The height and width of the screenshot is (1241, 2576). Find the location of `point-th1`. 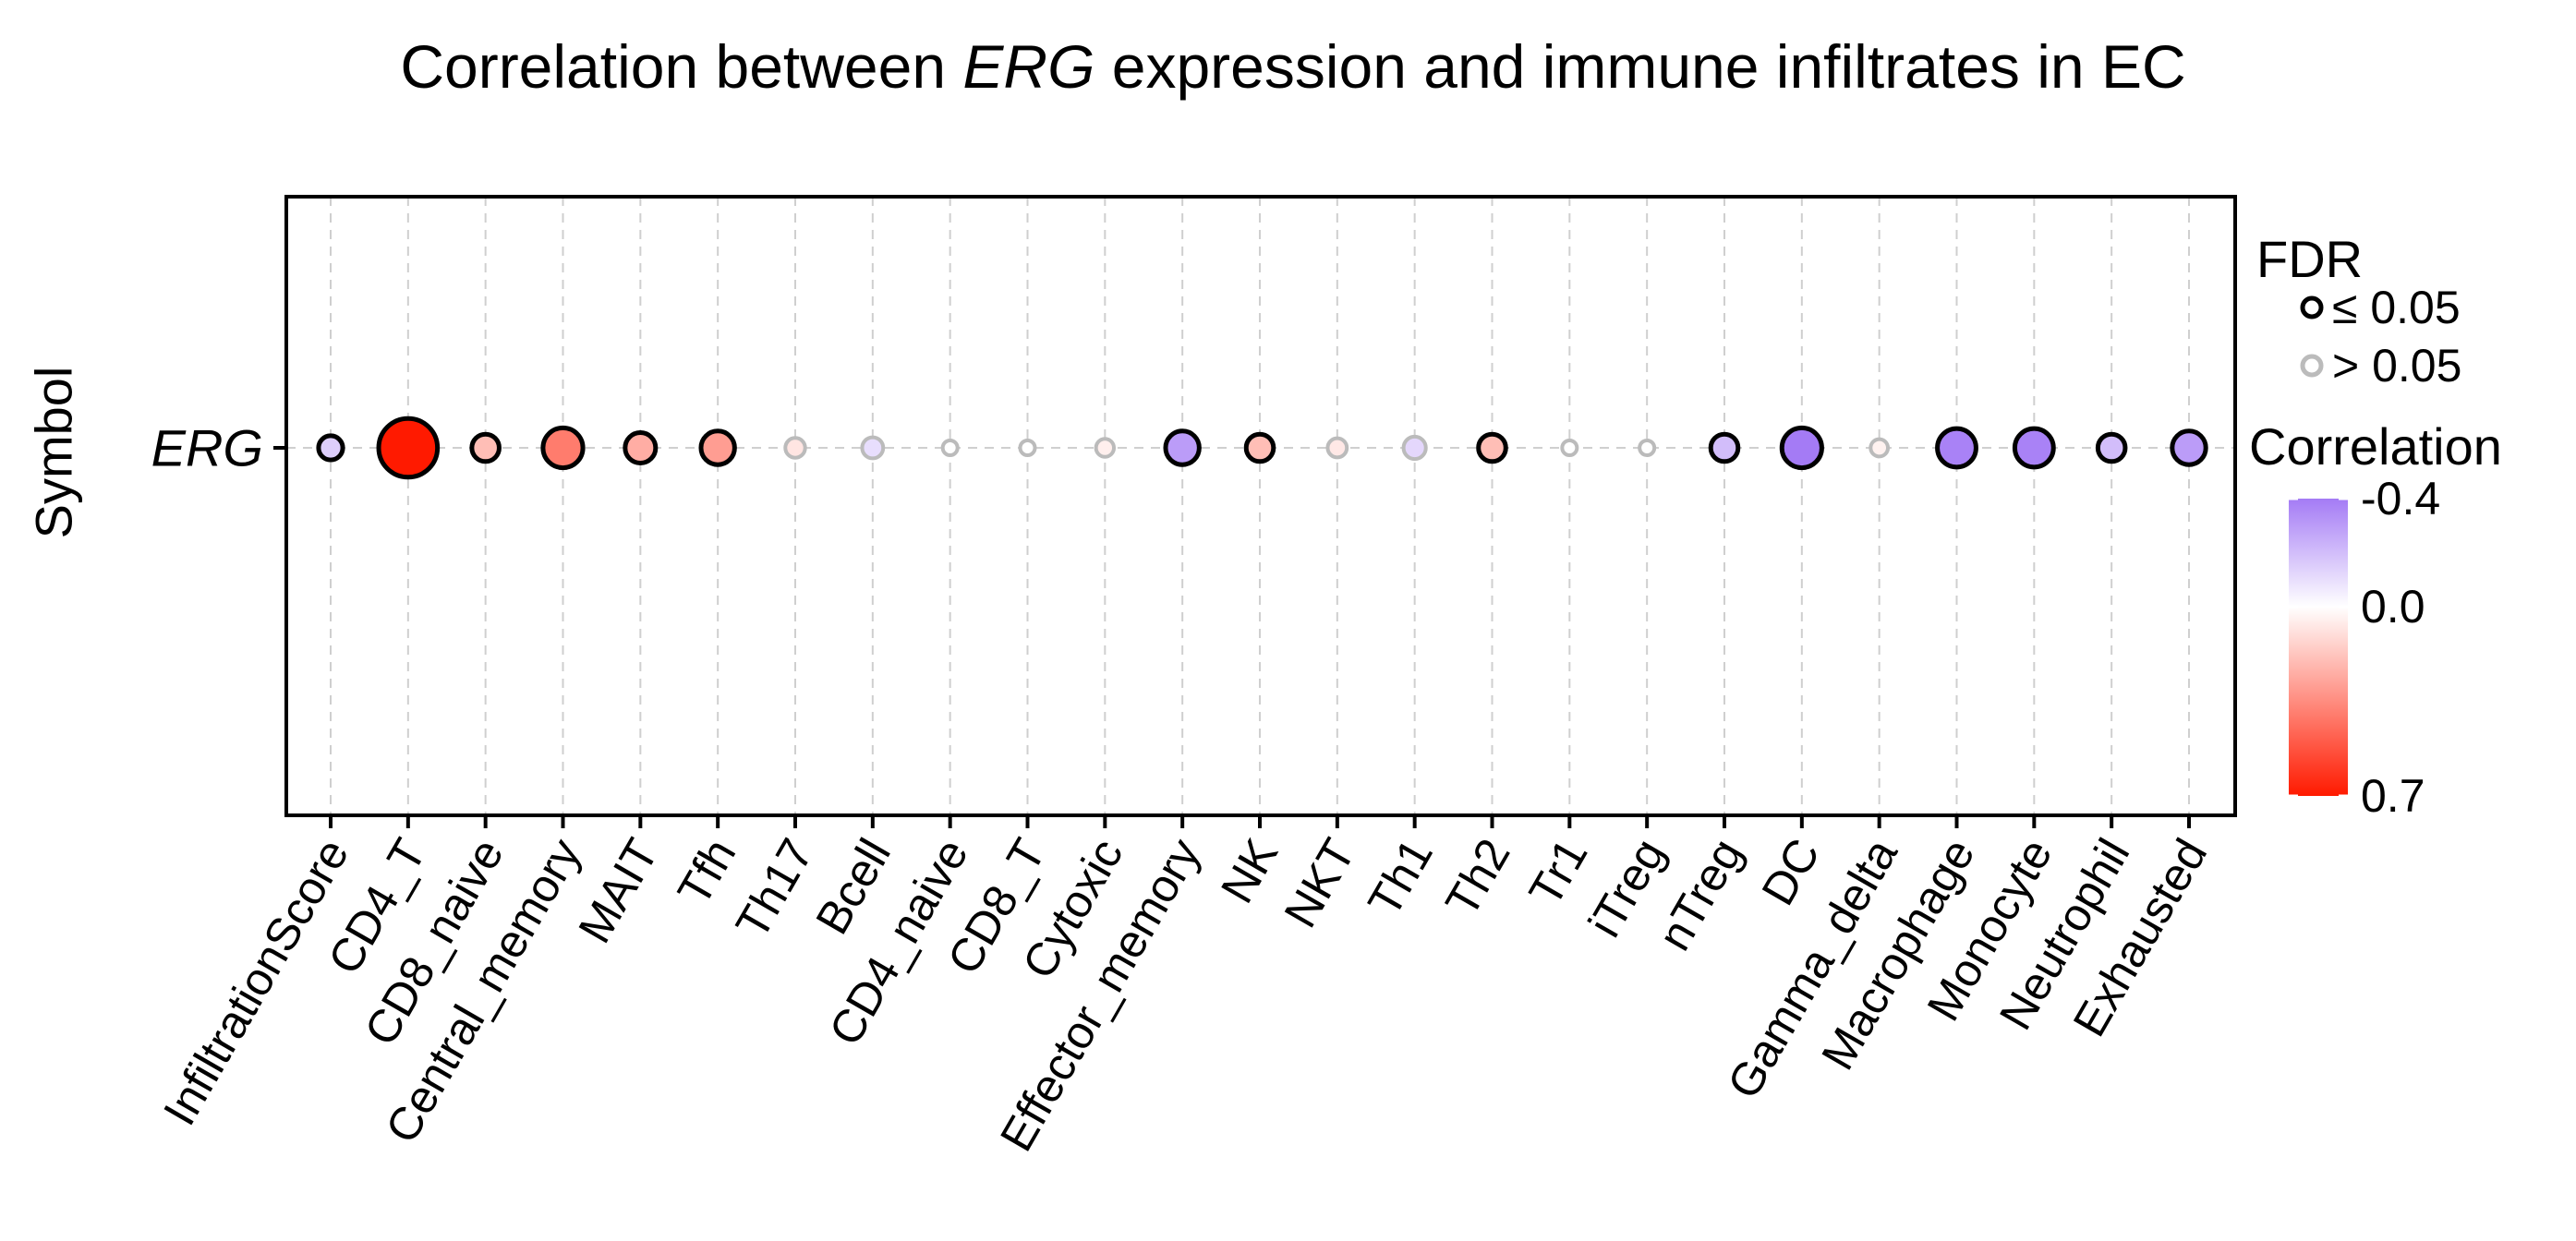

point-th1 is located at coordinates (1414, 448).